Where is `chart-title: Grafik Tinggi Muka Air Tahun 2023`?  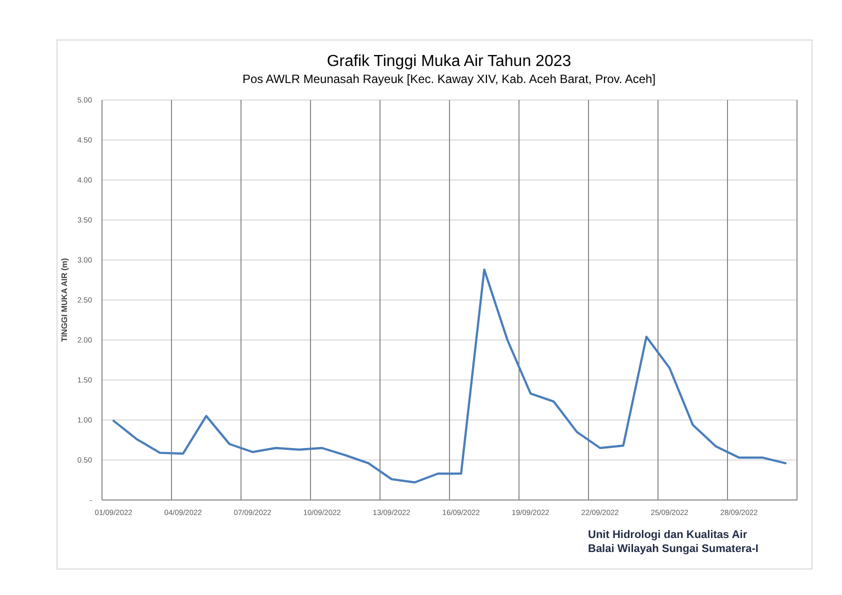
chart-title: Grafik Tinggi Muka Air Tahun 2023 is located at coordinates (449, 61).